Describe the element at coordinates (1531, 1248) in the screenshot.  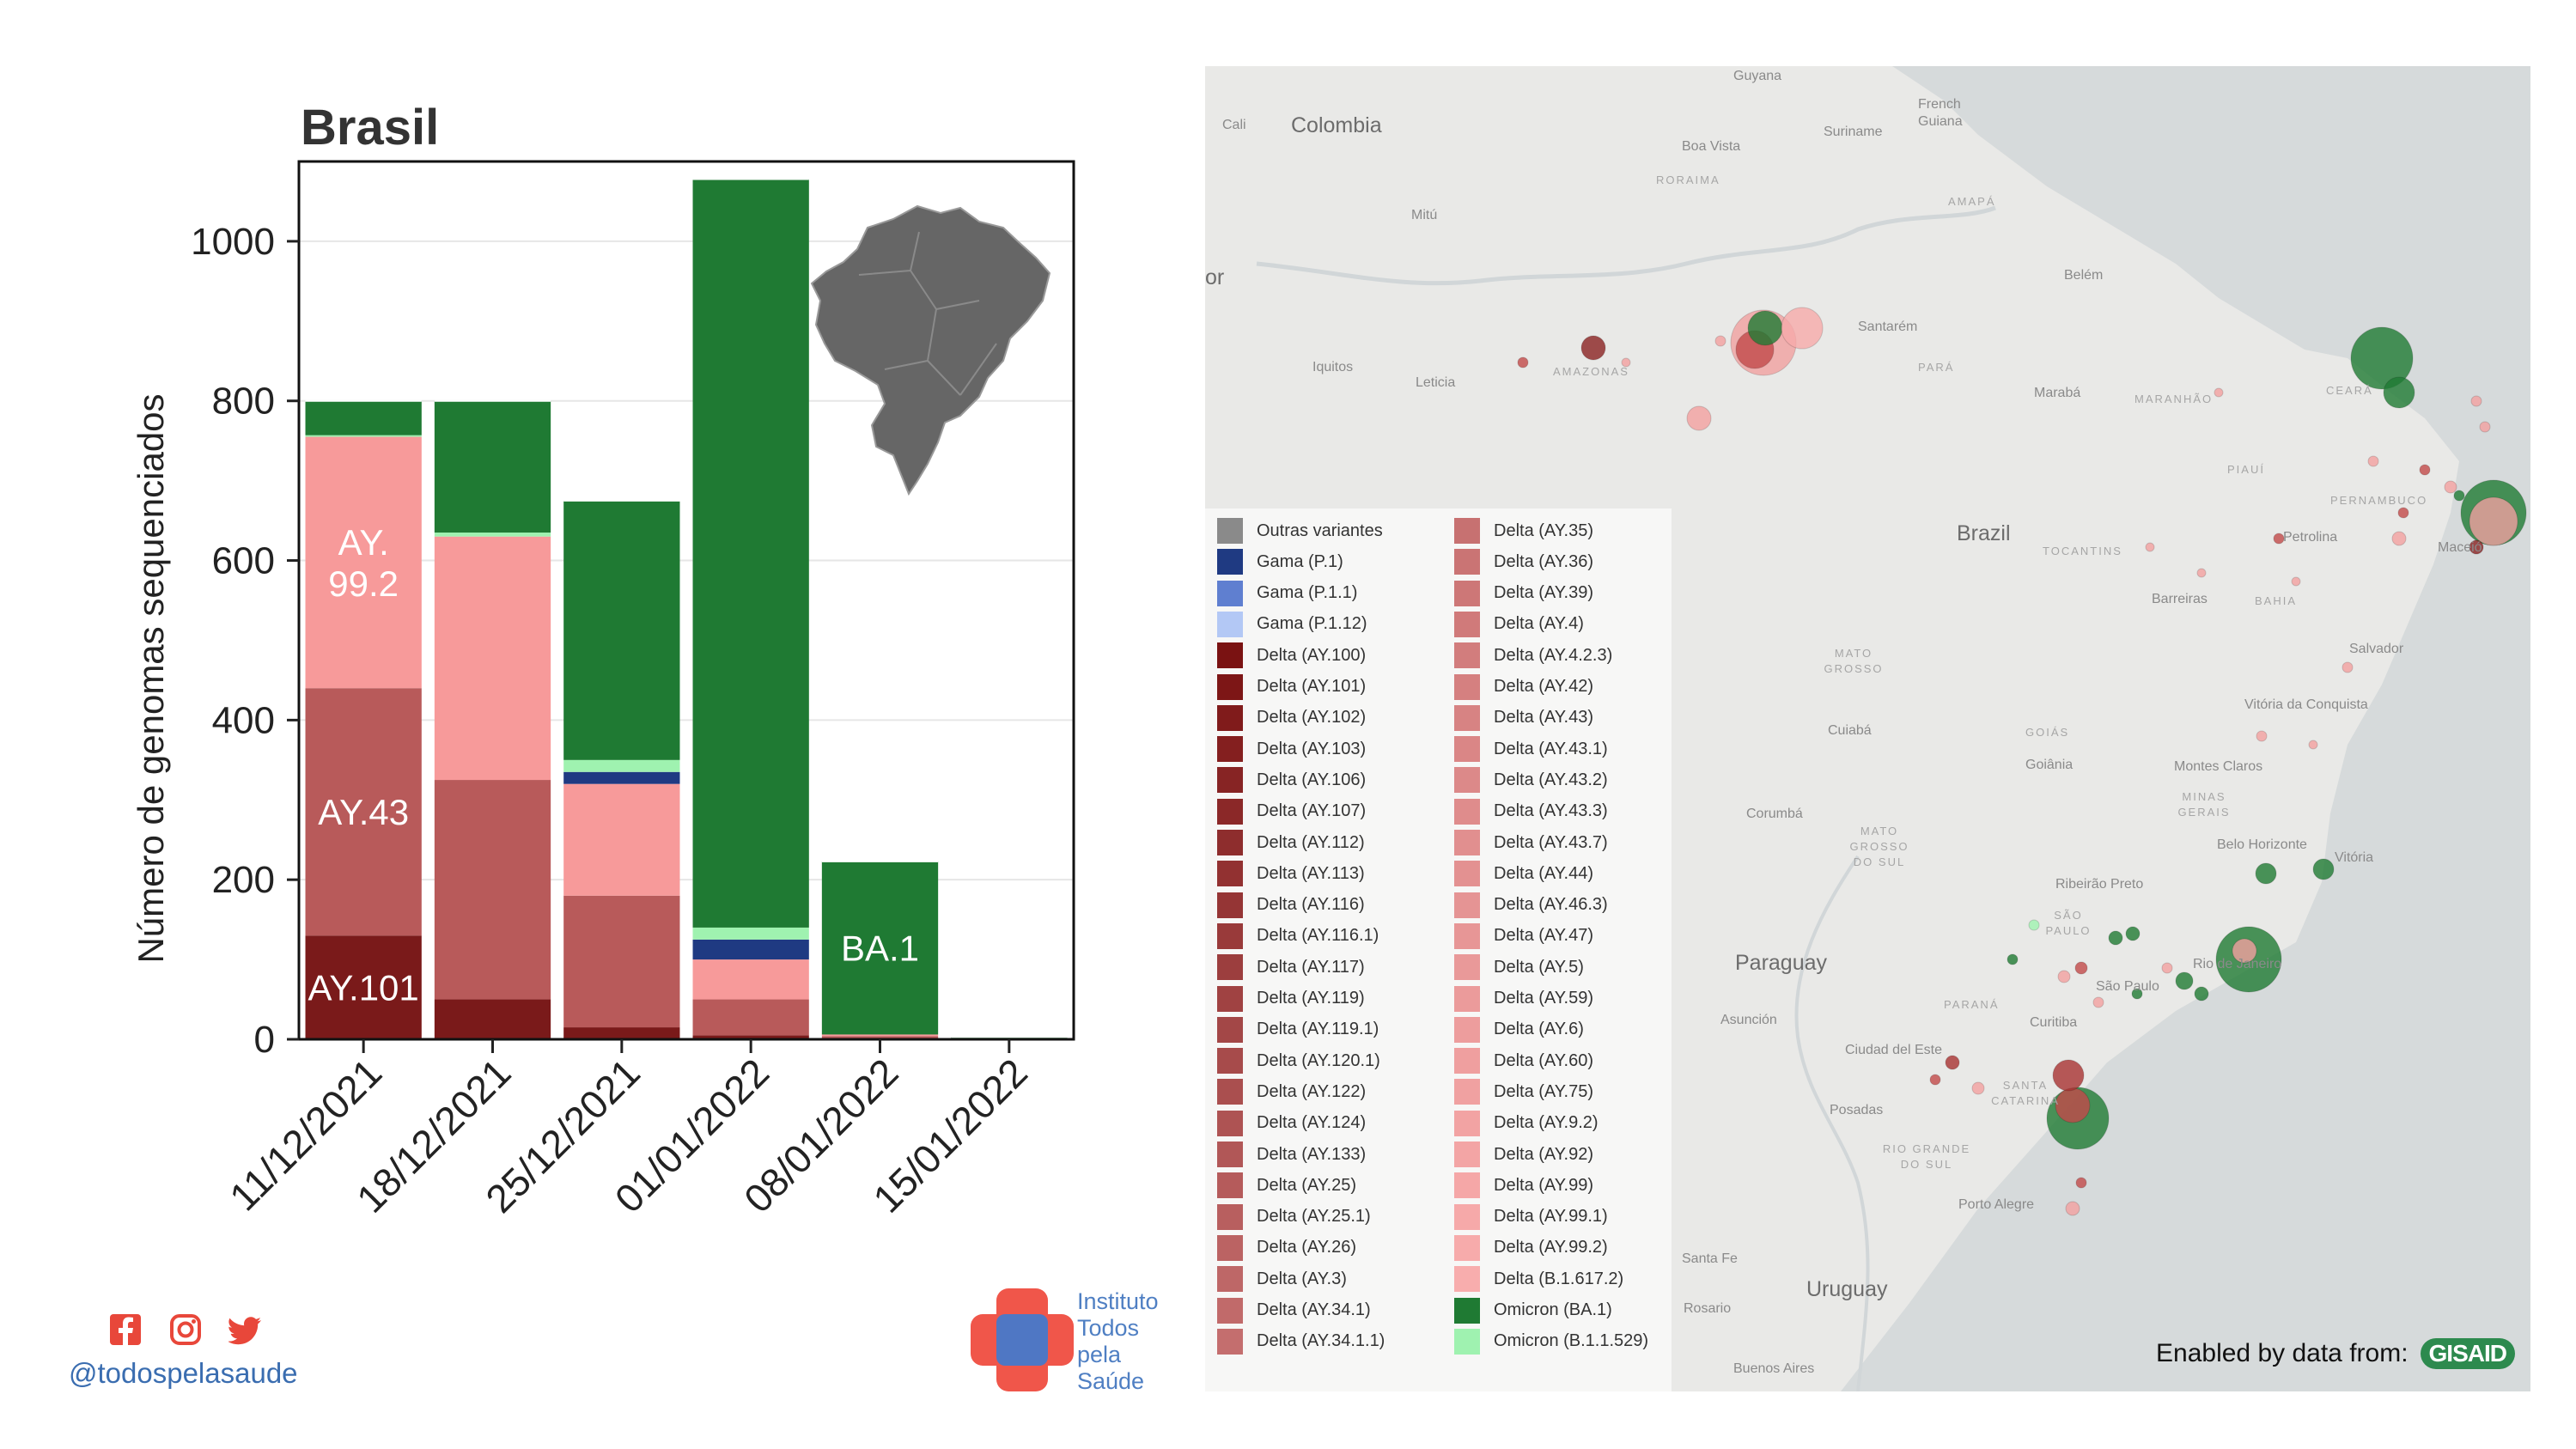
I see `legend-item: Delta (AY.99.2)` at that location.